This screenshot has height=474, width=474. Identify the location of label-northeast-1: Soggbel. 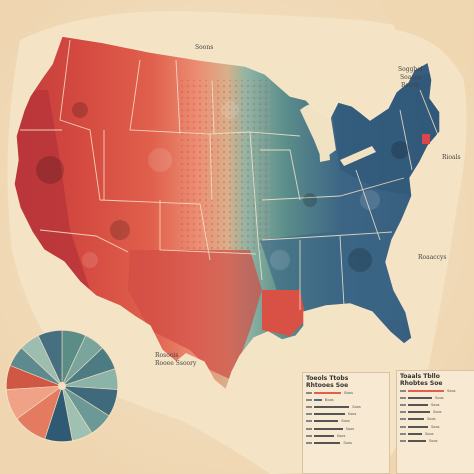
(410, 69).